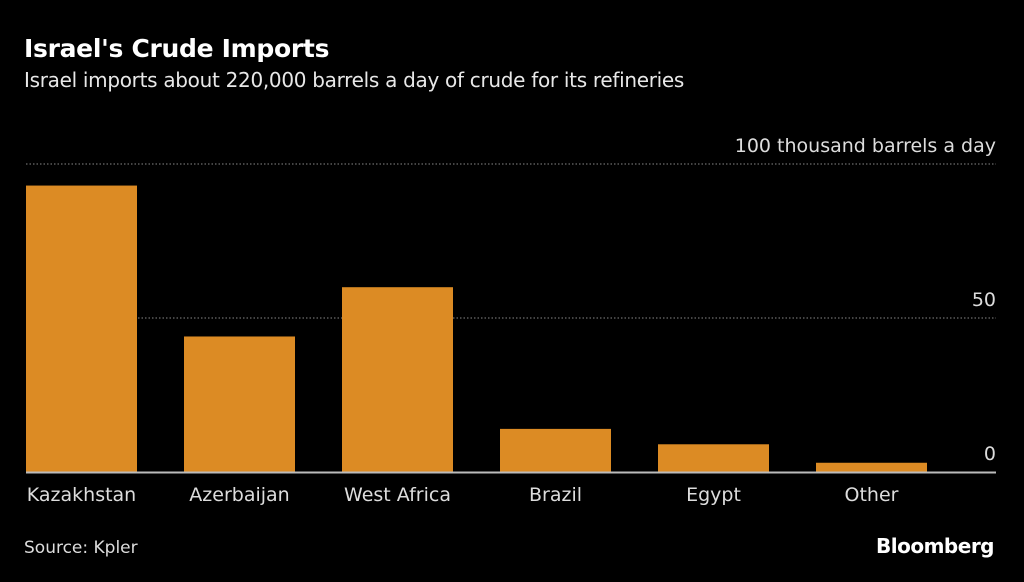 The height and width of the screenshot is (582, 1024). I want to click on x-tick-label: Brazil, so click(555, 495).